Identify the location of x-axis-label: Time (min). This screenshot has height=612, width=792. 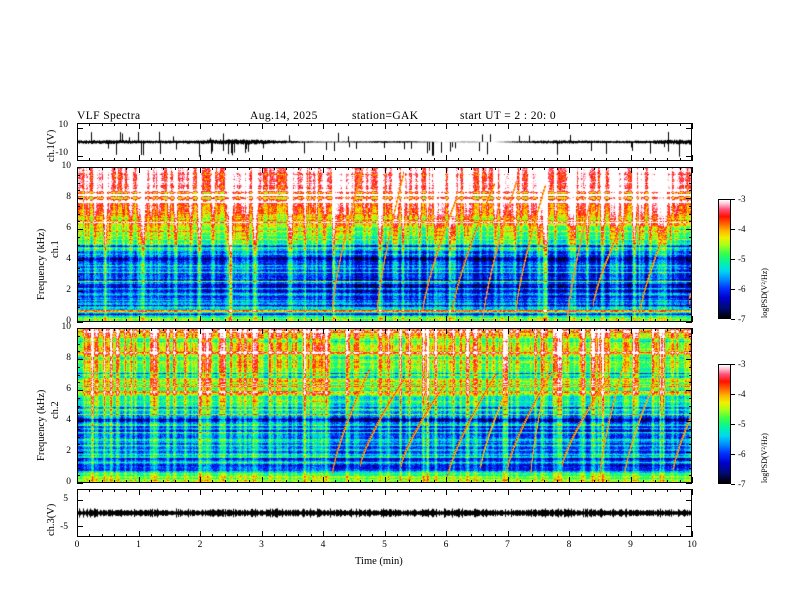
(379, 561).